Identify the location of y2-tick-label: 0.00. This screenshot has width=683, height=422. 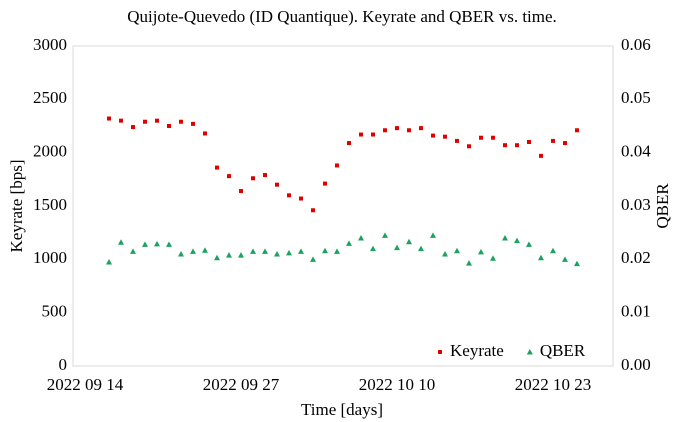
(636, 364).